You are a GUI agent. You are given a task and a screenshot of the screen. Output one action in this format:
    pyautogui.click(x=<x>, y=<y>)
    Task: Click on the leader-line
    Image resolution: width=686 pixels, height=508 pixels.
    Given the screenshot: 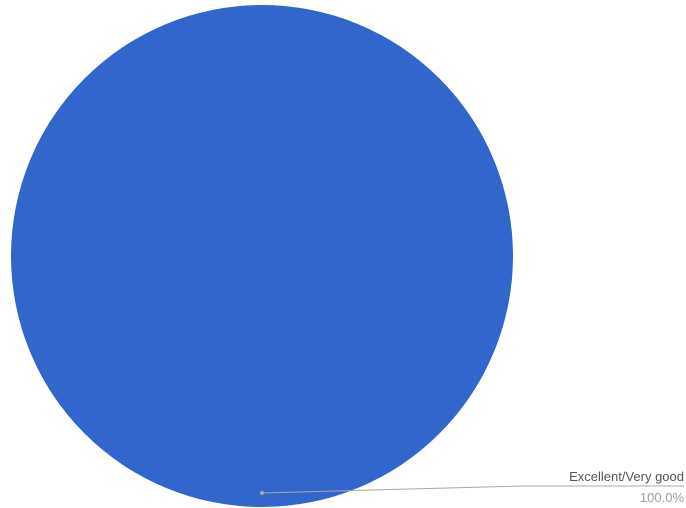 What is the action you would take?
    pyautogui.click(x=472, y=489)
    